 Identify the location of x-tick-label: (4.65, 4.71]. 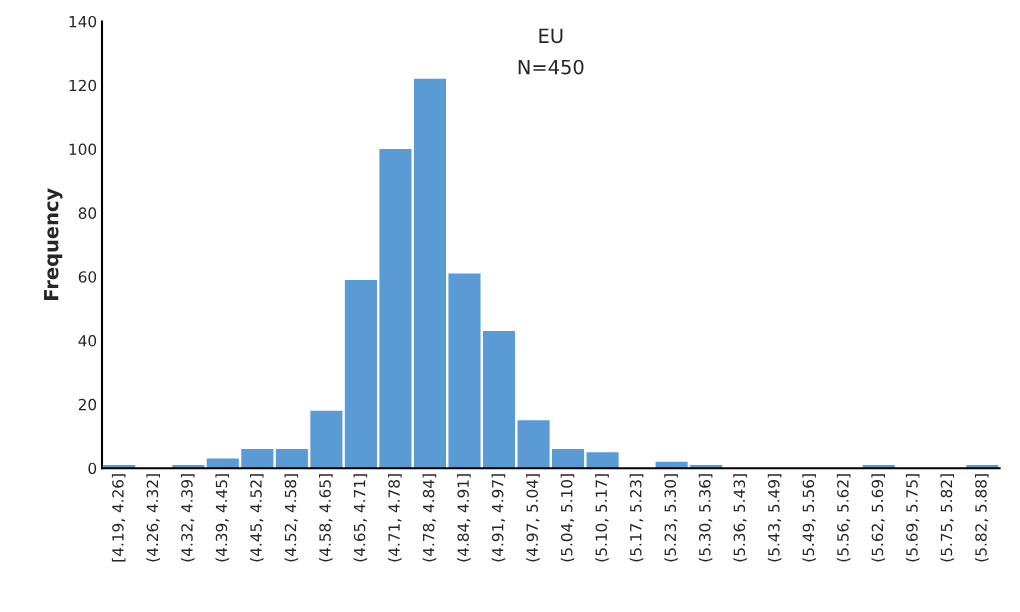
(360, 518).